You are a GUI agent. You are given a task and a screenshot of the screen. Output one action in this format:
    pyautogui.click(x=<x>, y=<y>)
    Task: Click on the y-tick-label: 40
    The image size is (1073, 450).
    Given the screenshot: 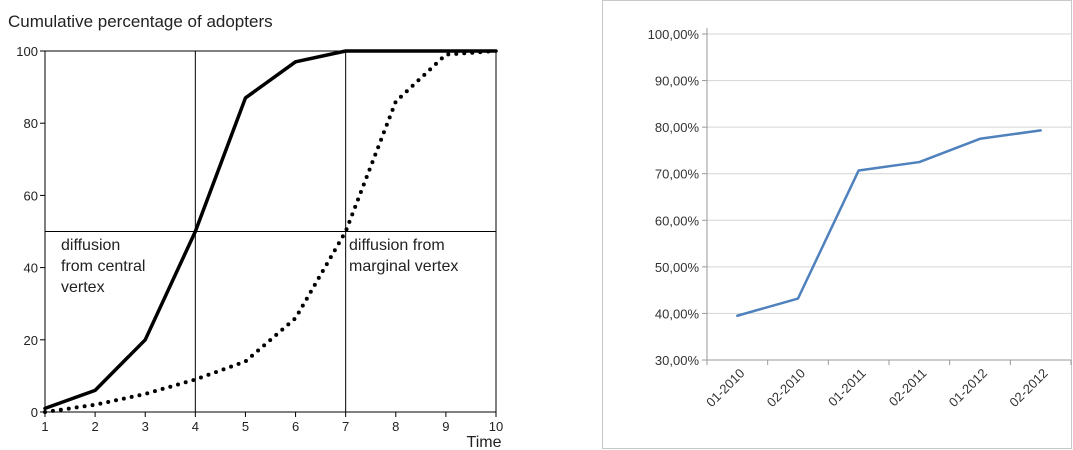 What is the action you would take?
    pyautogui.click(x=31, y=268)
    